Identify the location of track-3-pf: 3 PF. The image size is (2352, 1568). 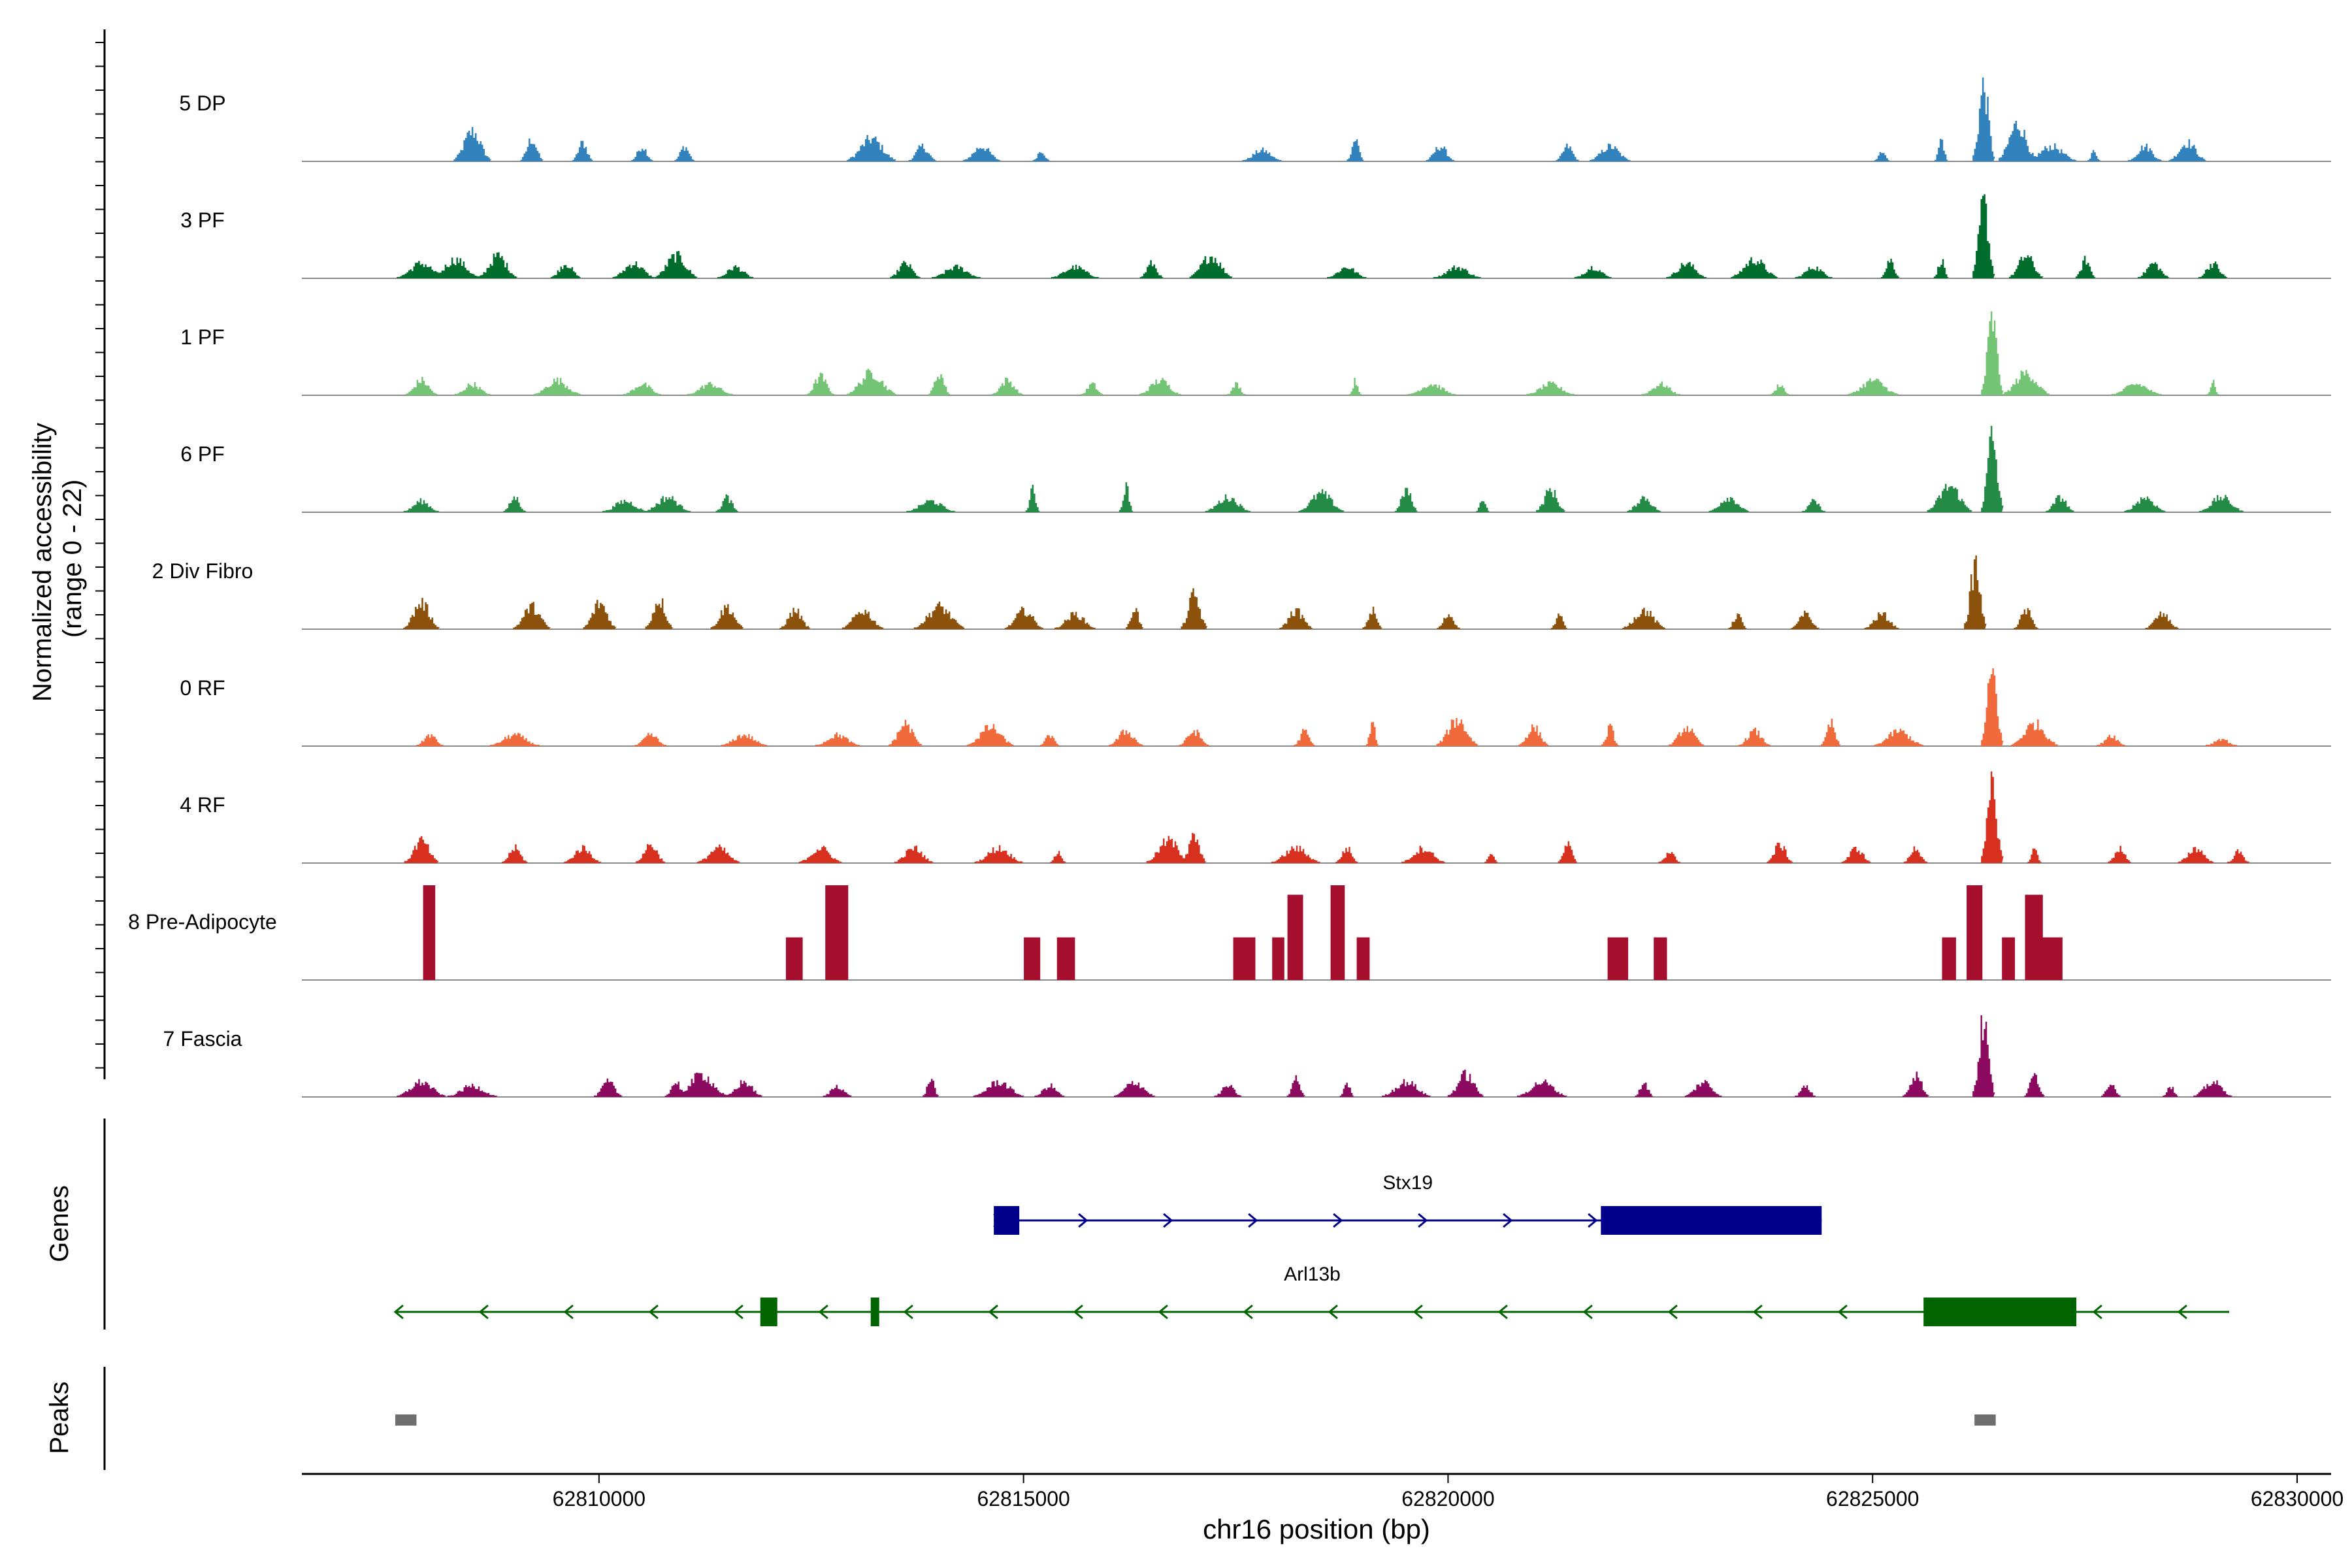
(1255, 236).